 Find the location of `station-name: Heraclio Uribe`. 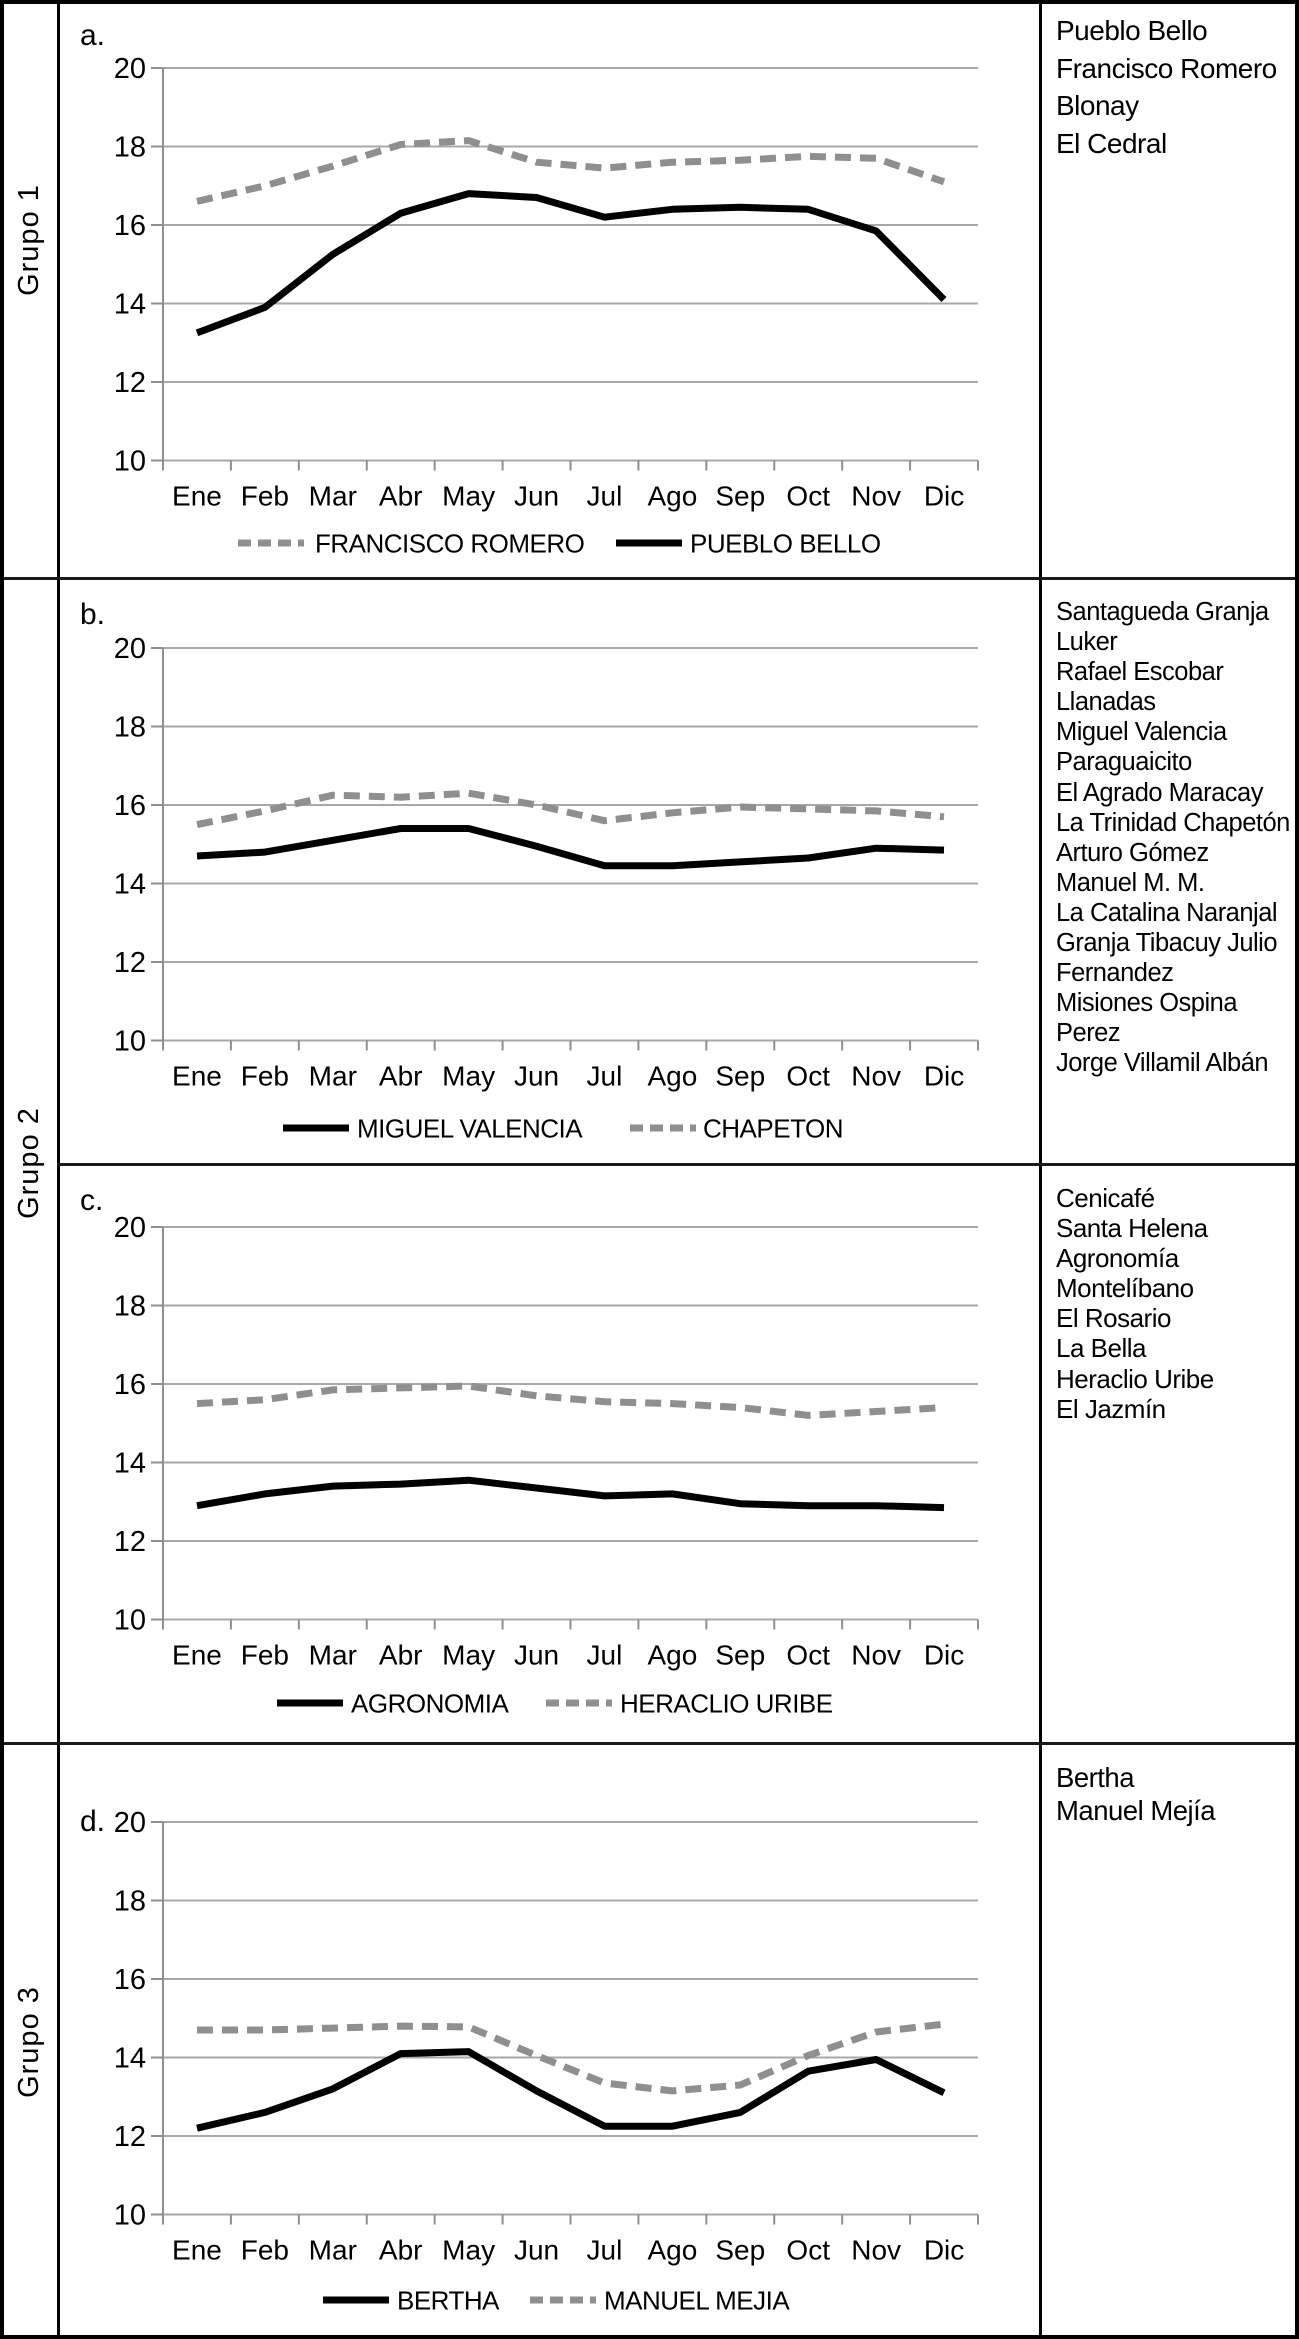

station-name: Heraclio Uribe is located at coordinates (1135, 1378).